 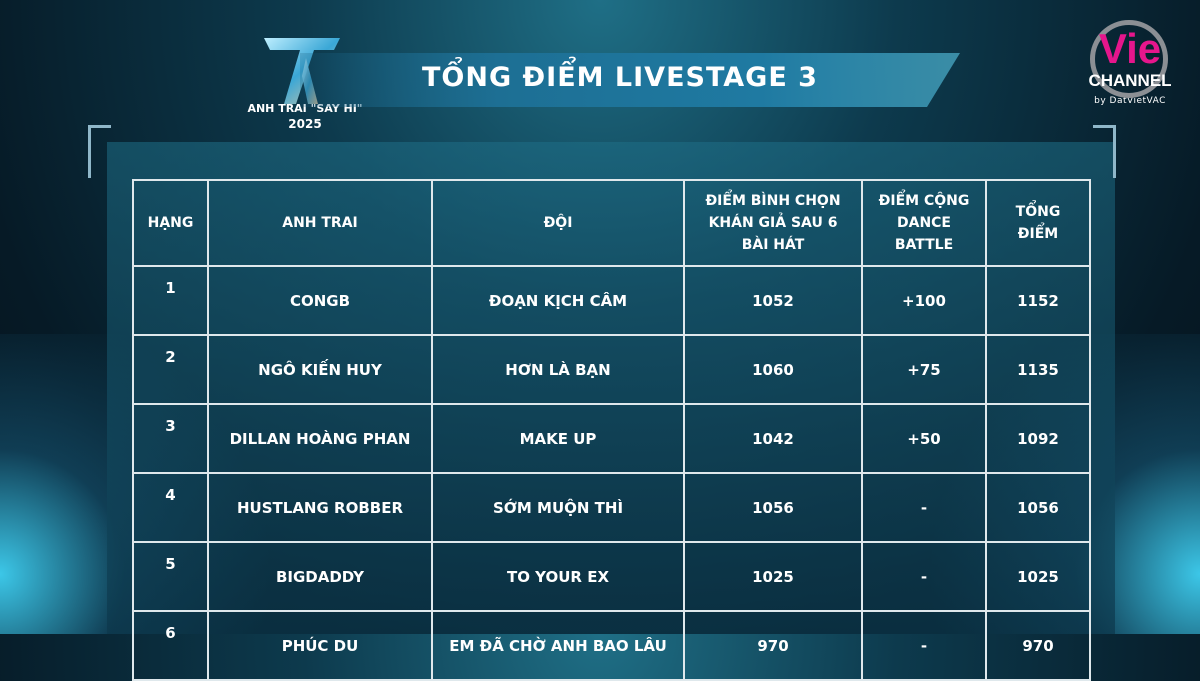 I want to click on col-audience-vote-label: ĐIỂM BÌNH CHỌN KHÁN GIẢ SAU 6 BÀI HÁT, so click(x=773, y=223).